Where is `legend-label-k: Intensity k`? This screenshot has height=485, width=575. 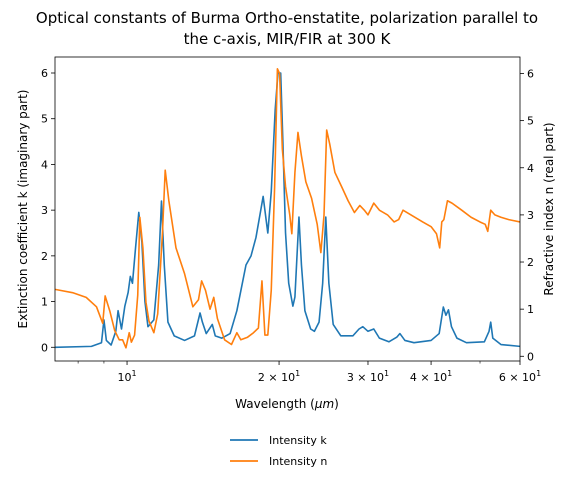
legend-label-k: Intensity k is located at coordinates (298, 440).